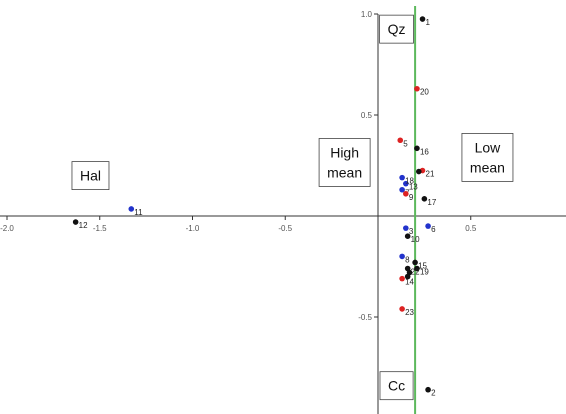  I want to click on region-label-box: Cc, so click(396, 386).